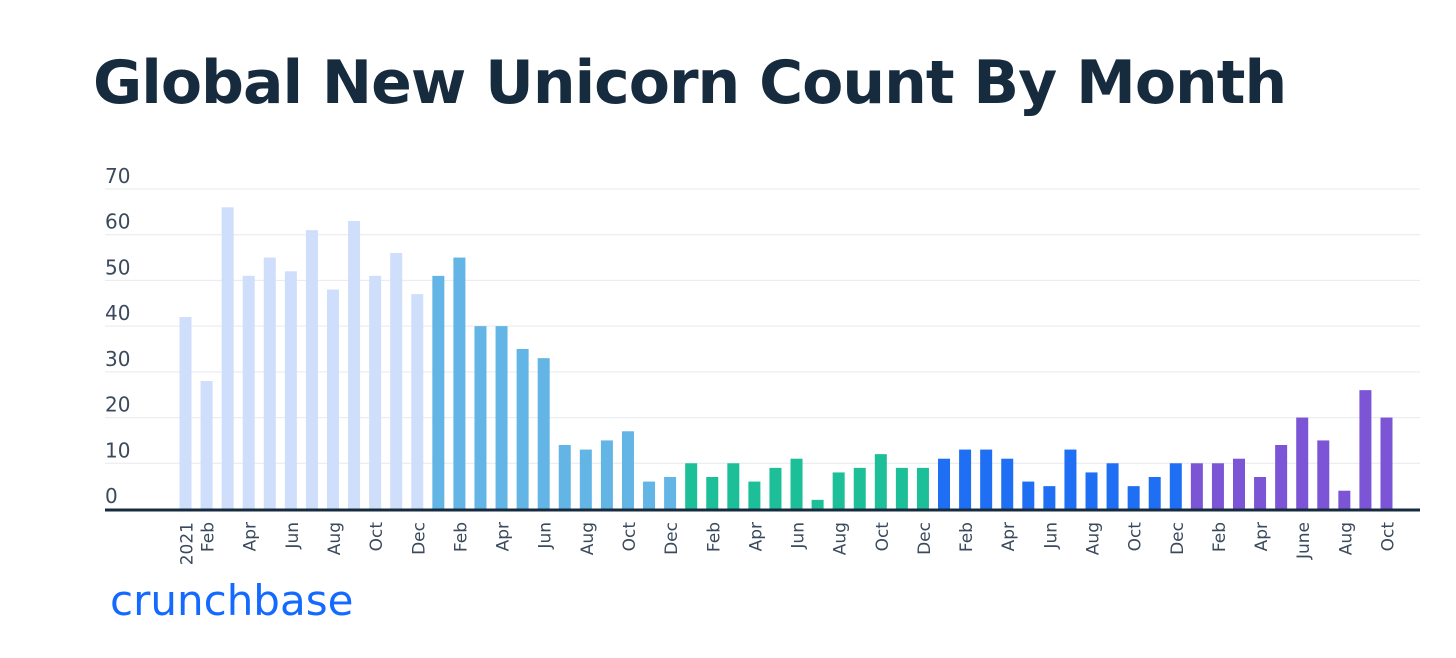  What do you see at coordinates (690, 83) in the screenshot?
I see `chart-title: Global New Unicorn Count By Month` at bounding box center [690, 83].